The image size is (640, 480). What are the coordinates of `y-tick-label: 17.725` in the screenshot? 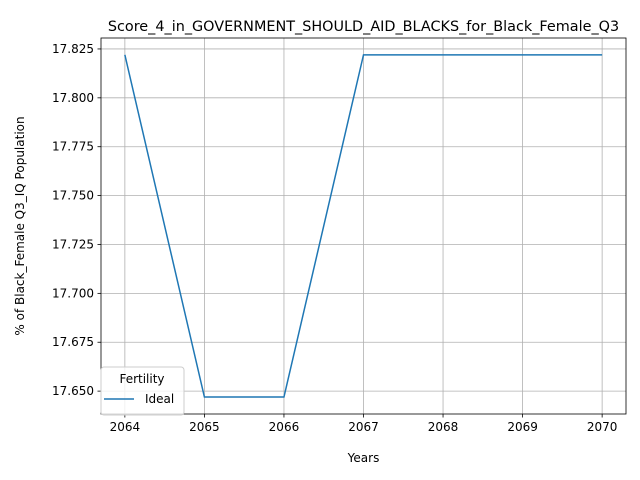 It's located at (73, 244).